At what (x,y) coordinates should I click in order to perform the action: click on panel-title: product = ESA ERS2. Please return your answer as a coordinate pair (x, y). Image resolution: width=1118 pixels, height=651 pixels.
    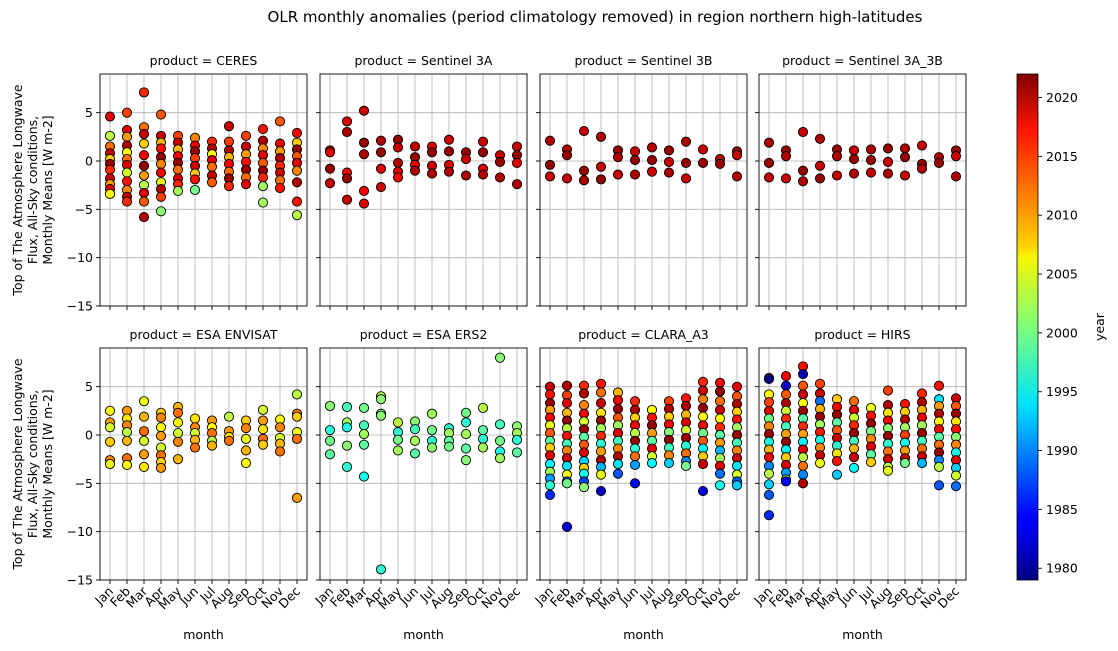
    Looking at the image, I should click on (424, 334).